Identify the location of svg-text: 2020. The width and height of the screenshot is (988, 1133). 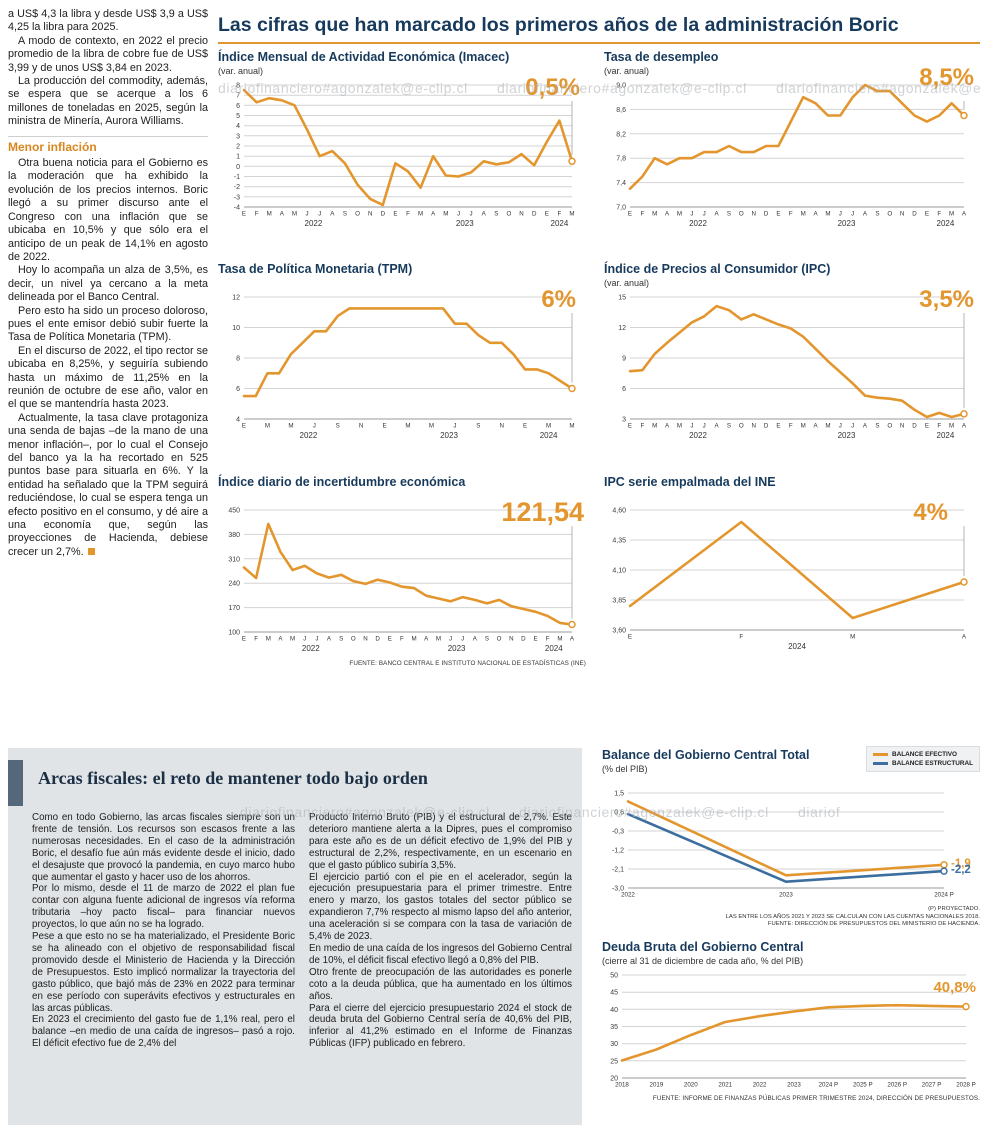
(691, 1085).